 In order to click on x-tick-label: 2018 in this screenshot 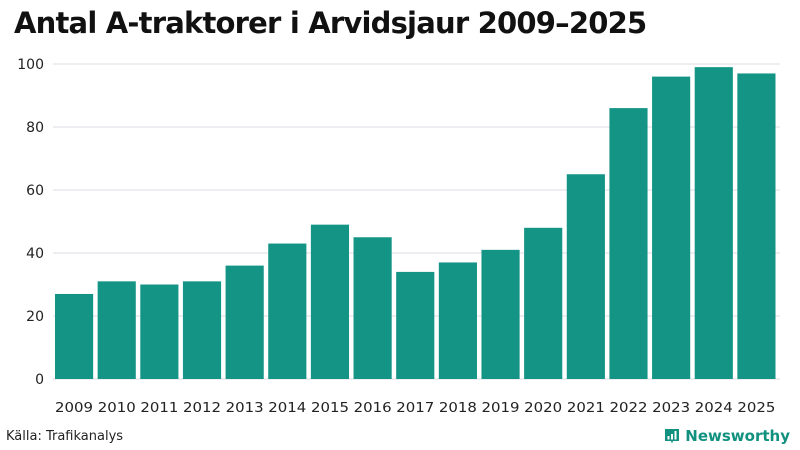, I will do `click(458, 408)`.